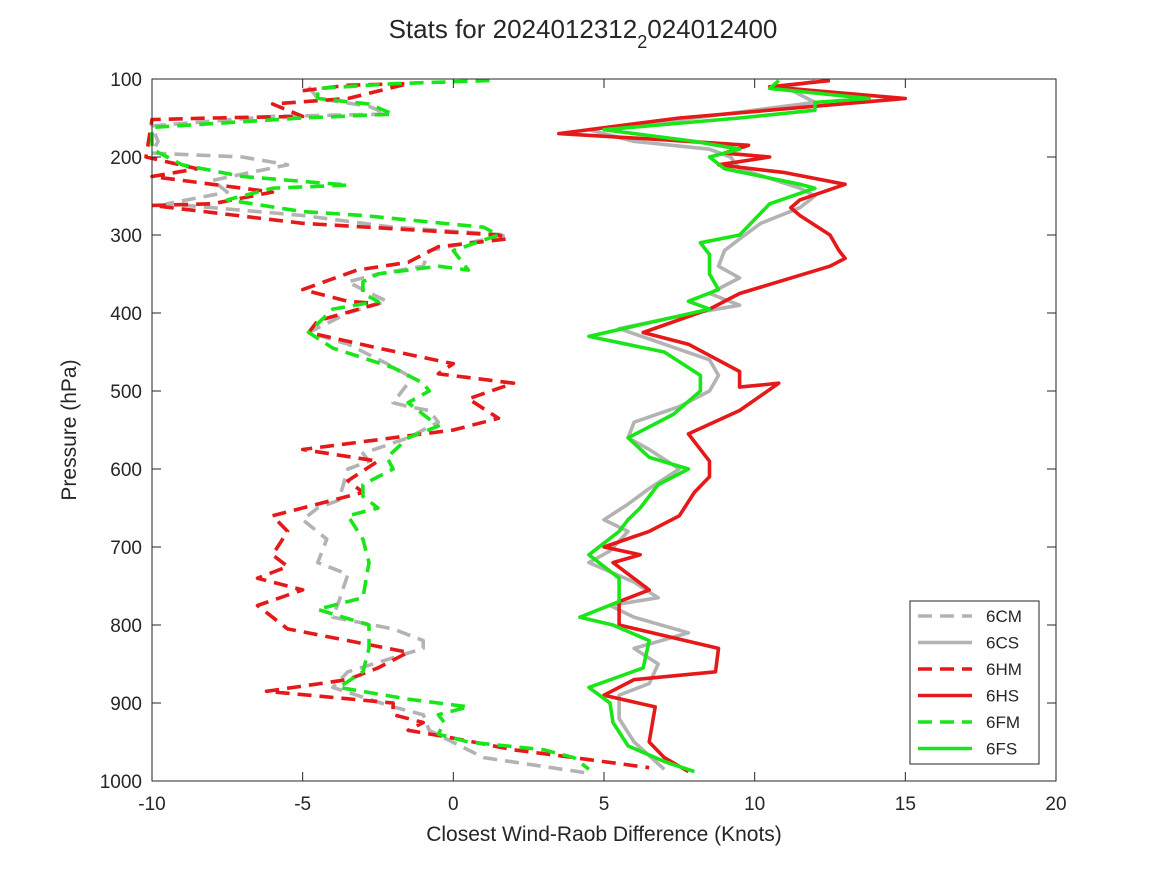 The height and width of the screenshot is (880, 1167). Describe the element at coordinates (302, 804) in the screenshot. I see `x-tick-label: -5` at that location.